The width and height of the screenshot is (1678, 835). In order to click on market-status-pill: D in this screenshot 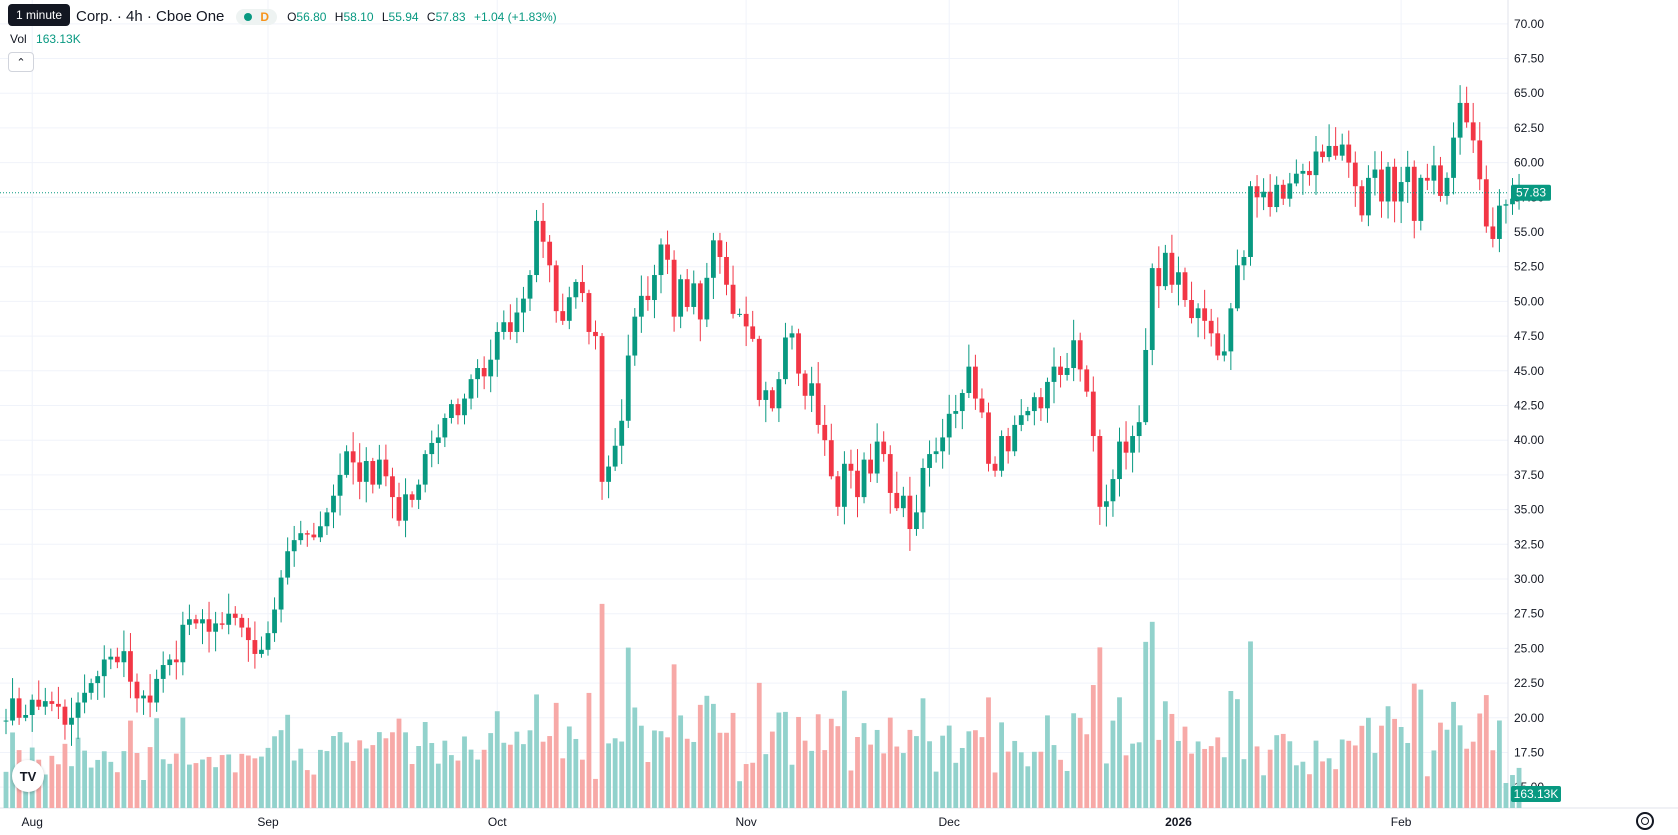, I will do `click(257, 16)`.